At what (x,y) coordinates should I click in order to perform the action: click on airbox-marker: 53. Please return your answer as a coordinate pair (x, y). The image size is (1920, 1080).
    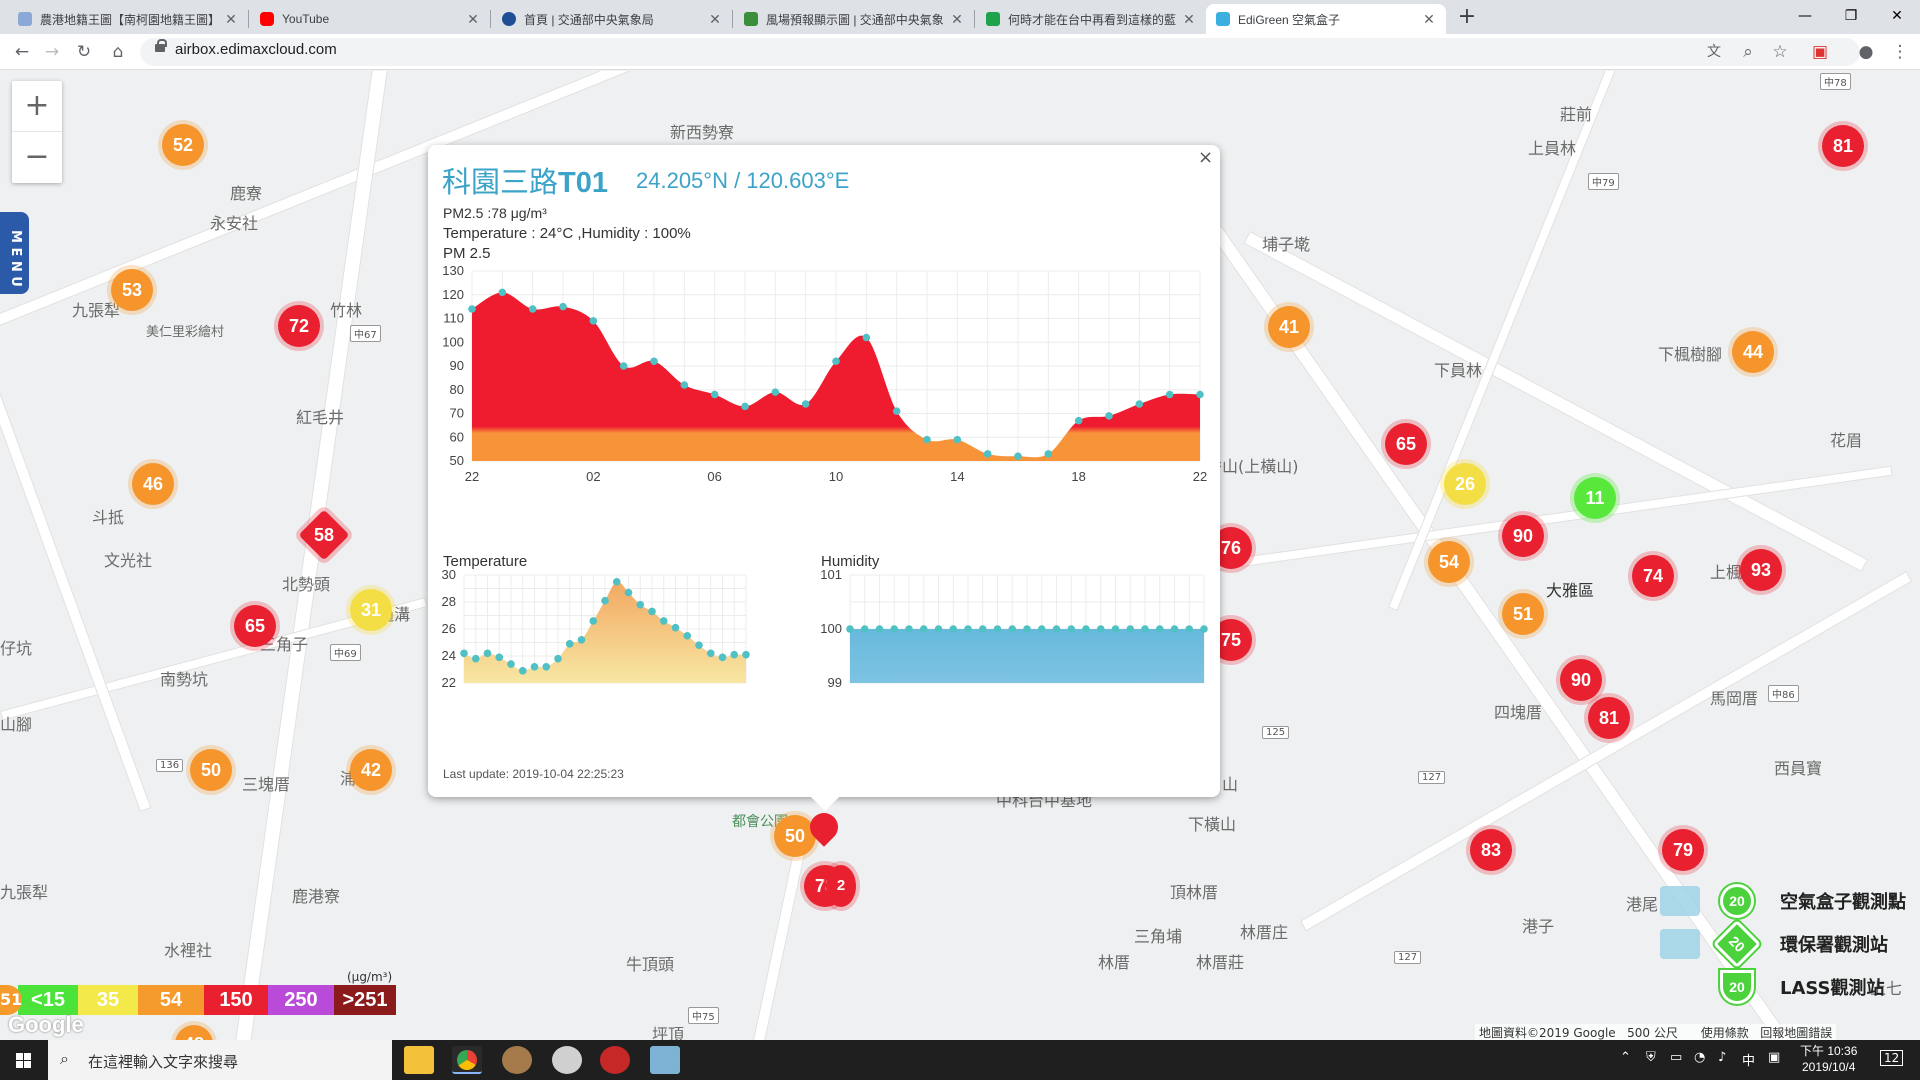
    Looking at the image, I should click on (132, 290).